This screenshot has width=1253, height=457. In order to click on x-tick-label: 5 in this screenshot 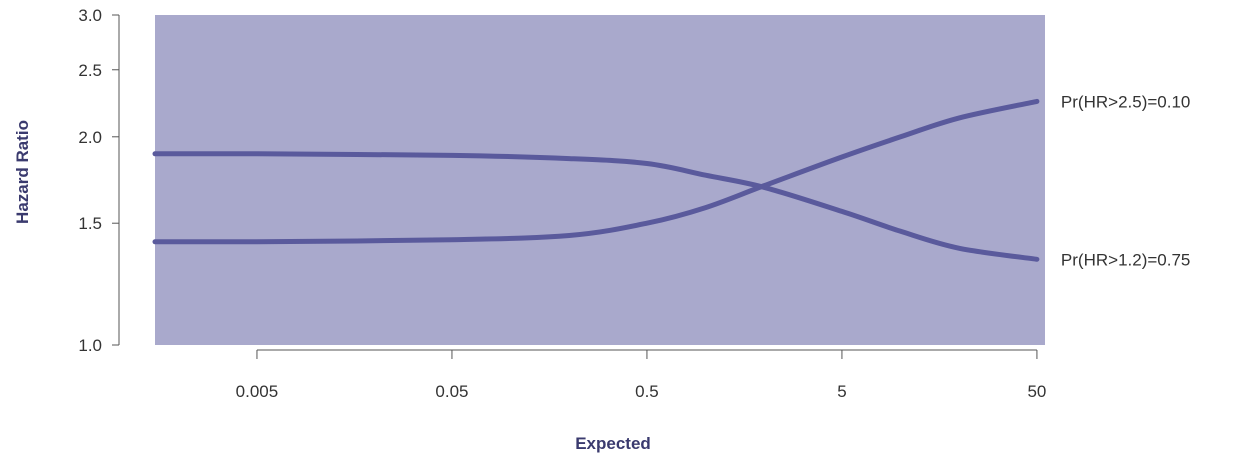, I will do `click(841, 391)`.